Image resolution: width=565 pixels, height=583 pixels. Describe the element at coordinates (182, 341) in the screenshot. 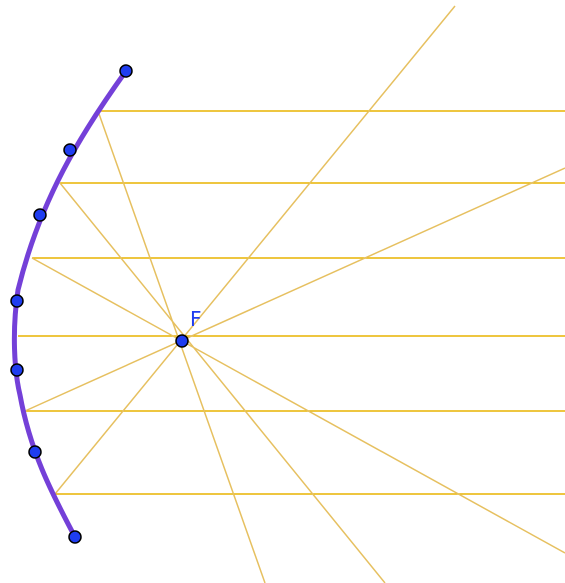

I see `focus-point` at that location.